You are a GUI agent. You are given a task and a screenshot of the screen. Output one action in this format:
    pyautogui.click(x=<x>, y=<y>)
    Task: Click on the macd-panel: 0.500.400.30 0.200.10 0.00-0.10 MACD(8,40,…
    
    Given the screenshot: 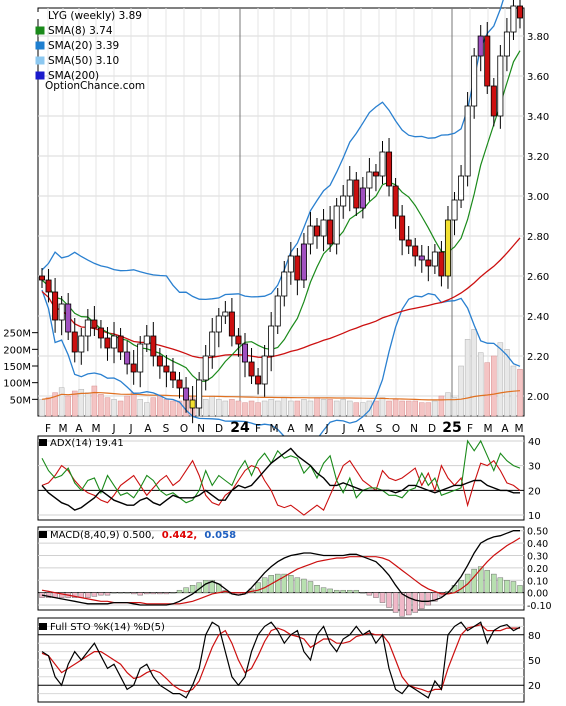 What is the action you would take?
    pyautogui.click(x=294, y=571)
    